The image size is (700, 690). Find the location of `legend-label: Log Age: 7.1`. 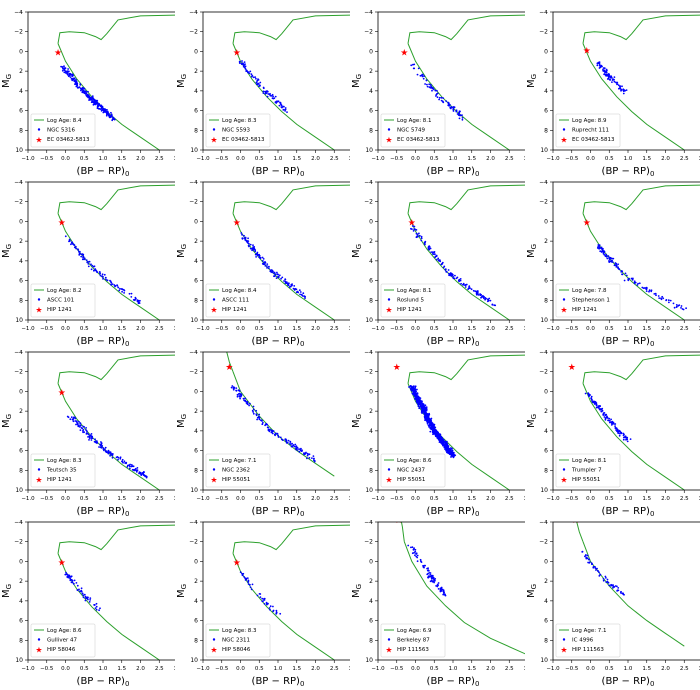

legend-label: Log Age: 7.1 is located at coordinates (589, 631).